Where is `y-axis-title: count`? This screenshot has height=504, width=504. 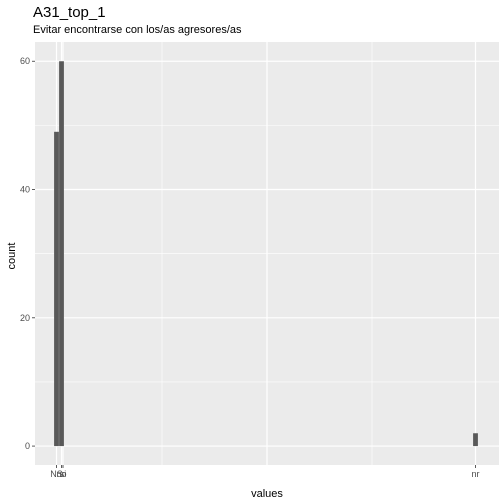 y-axis-title: count is located at coordinates (12, 256).